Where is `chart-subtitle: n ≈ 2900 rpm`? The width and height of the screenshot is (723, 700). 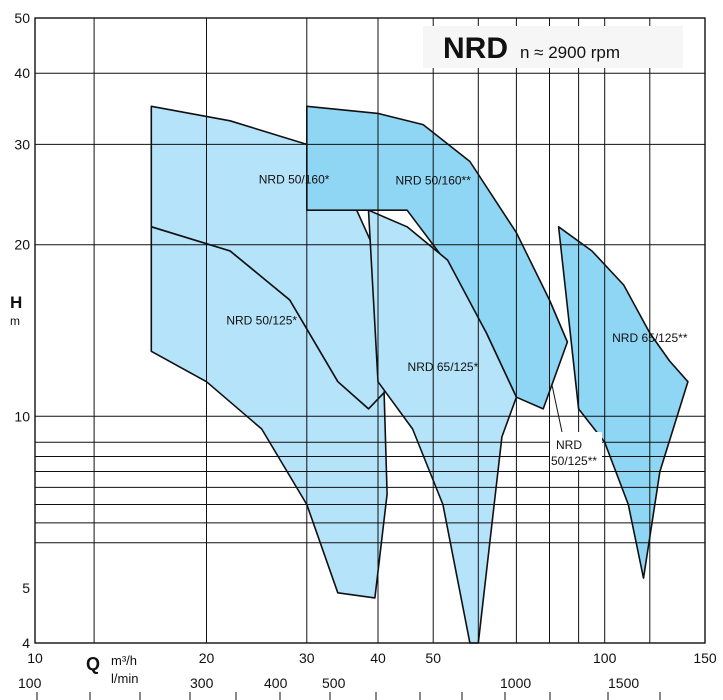 chart-subtitle: n ≈ 2900 rpm is located at coordinates (570, 52).